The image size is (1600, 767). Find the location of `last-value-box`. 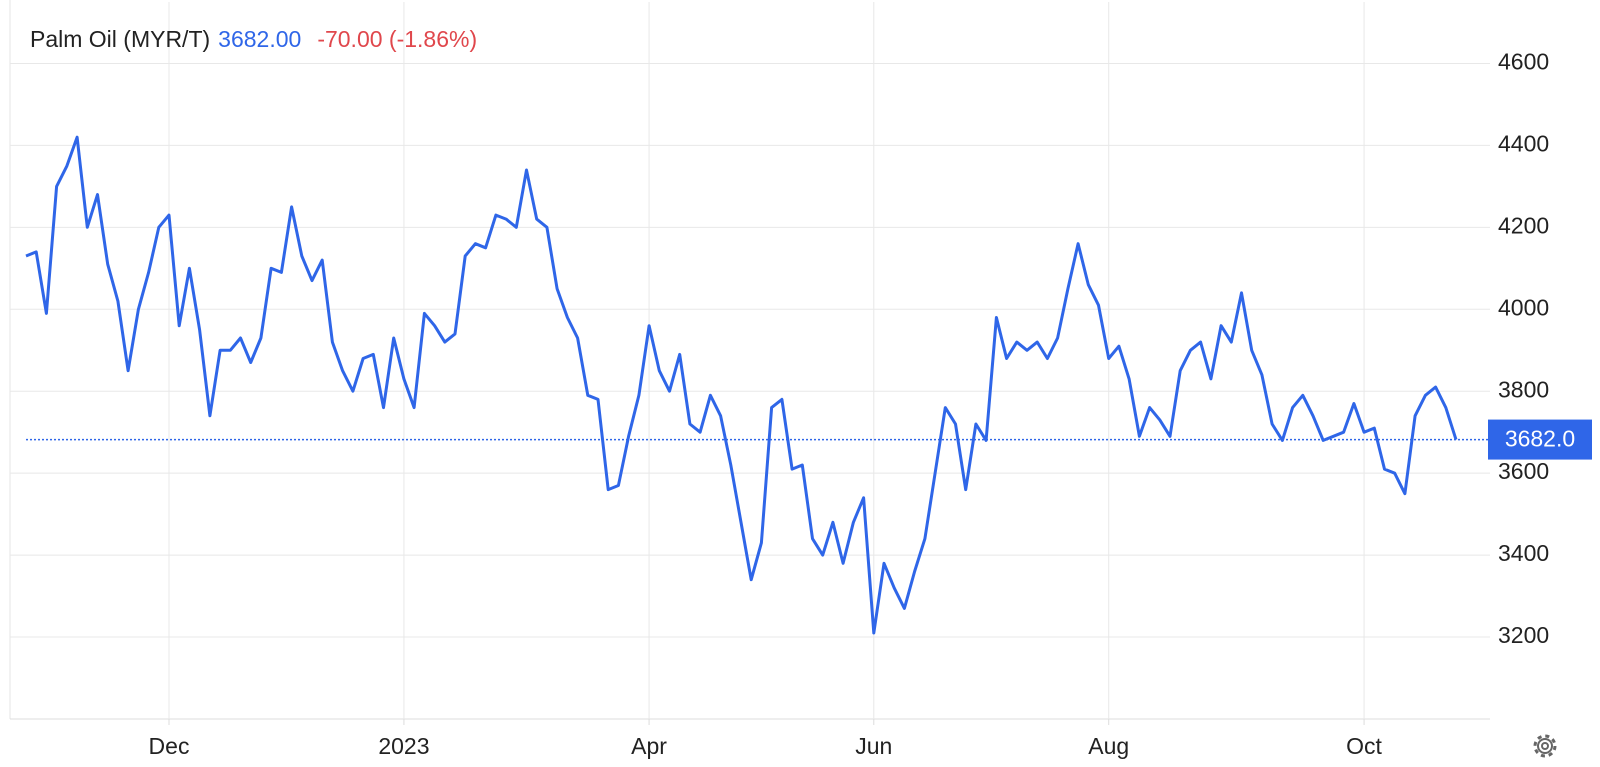

last-value-box is located at coordinates (1540, 439).